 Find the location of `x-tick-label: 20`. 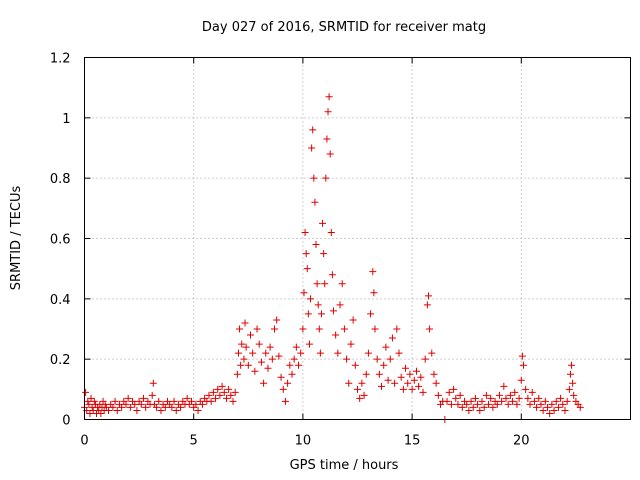

x-tick-label: 20 is located at coordinates (521, 441).